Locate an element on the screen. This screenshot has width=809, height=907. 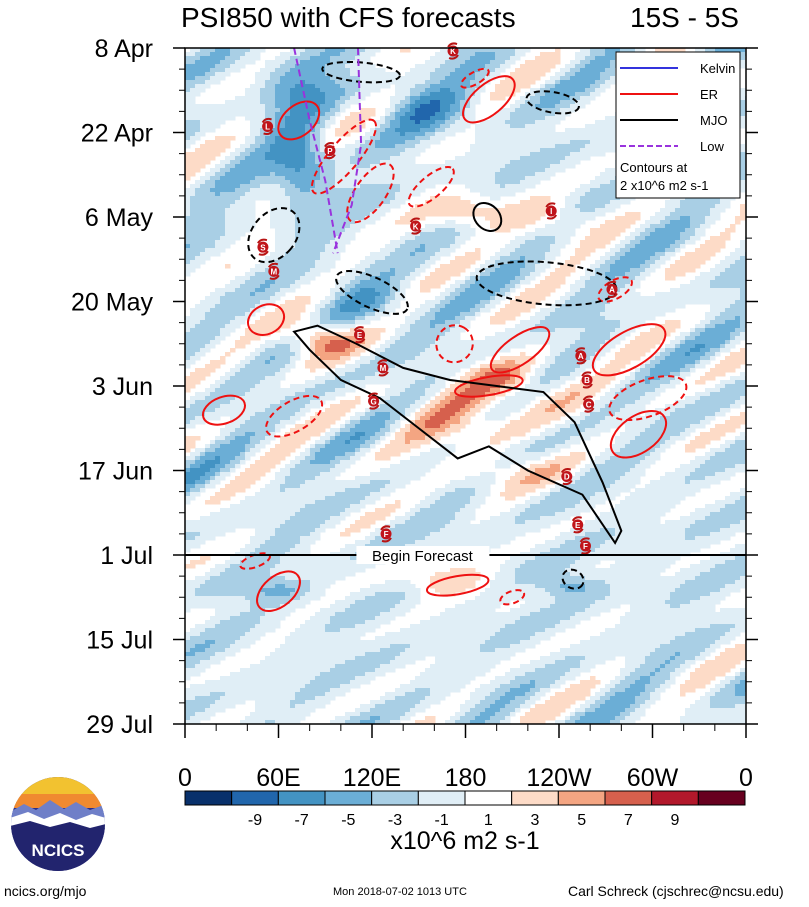
chart-title: PSI850 with CFS forecasts is located at coordinates (348, 17).